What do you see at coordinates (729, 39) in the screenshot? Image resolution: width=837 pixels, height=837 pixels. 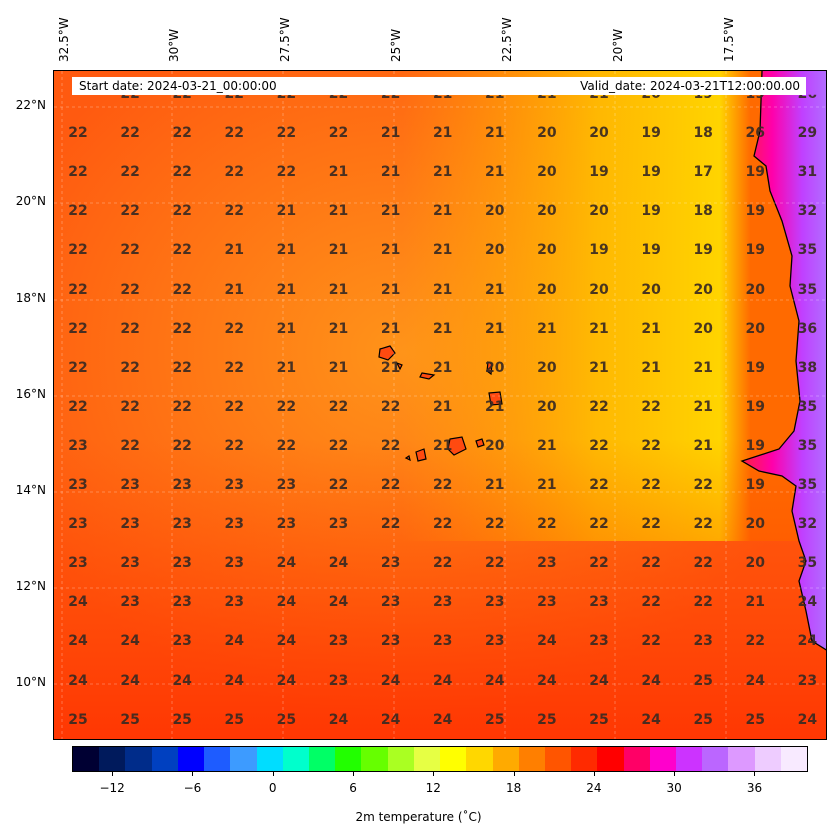 I see `longitude-label: 17.5°W` at bounding box center [729, 39].